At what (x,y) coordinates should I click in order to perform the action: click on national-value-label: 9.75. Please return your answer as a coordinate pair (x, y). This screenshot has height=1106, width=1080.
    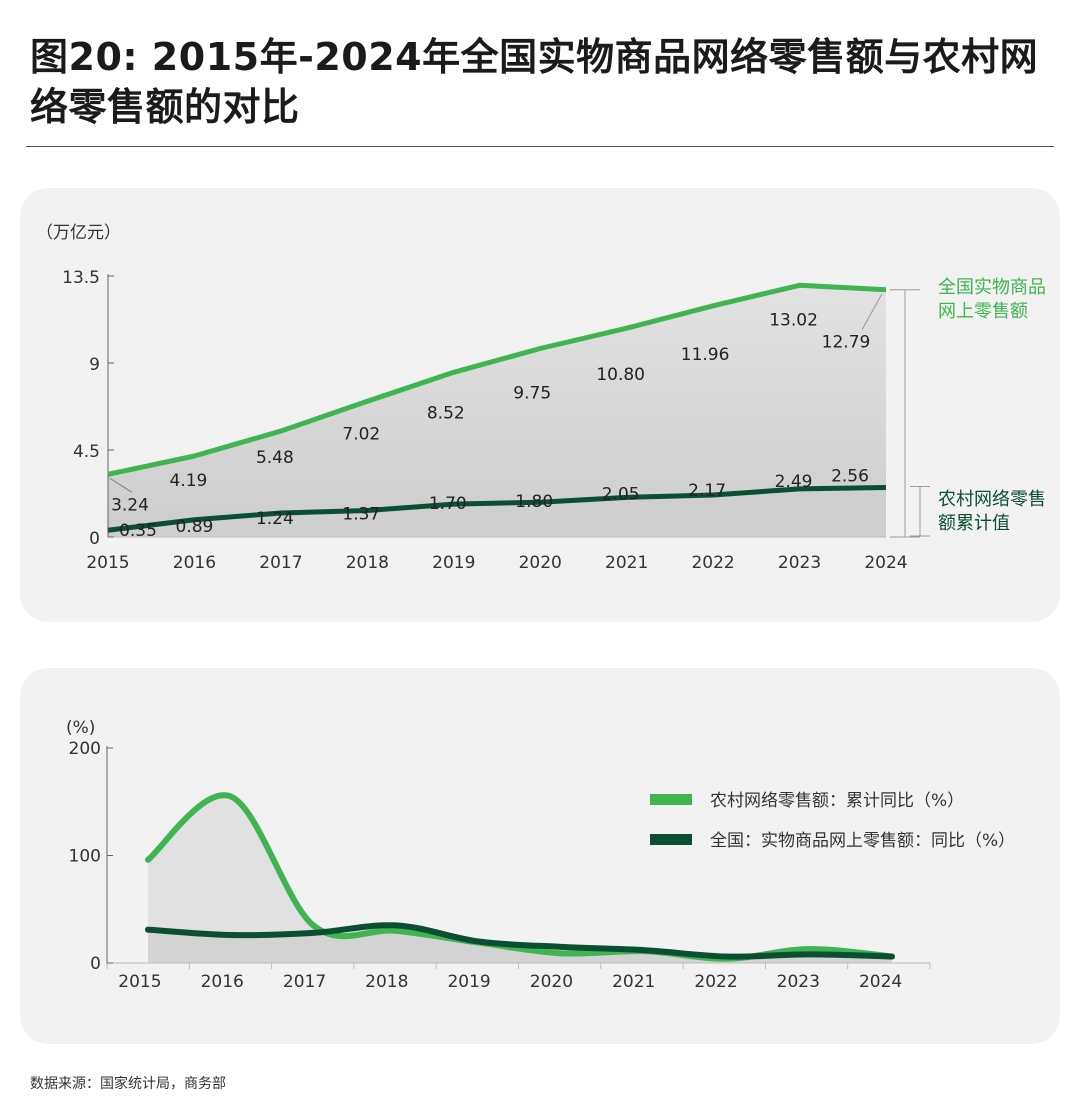
    Looking at the image, I should click on (532, 394).